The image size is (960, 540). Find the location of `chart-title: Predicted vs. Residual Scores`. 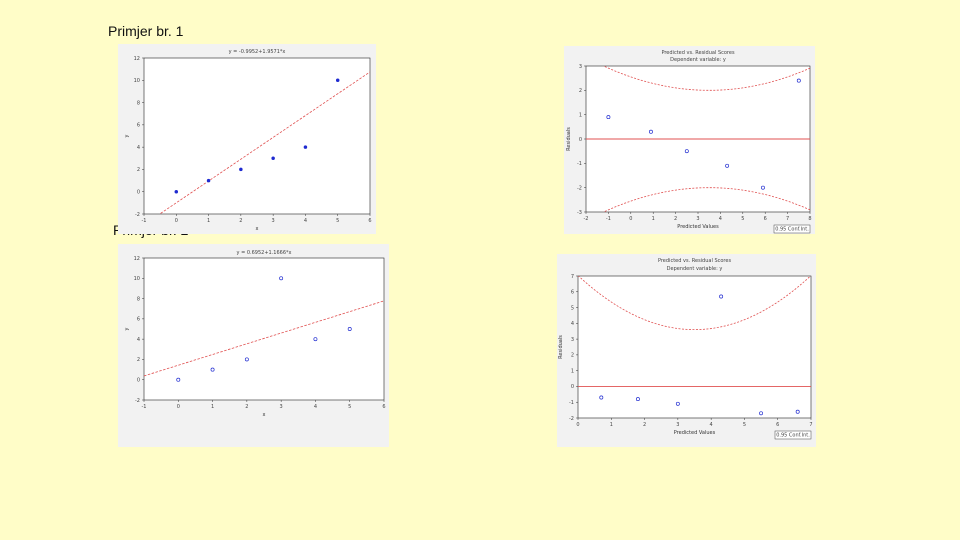

chart-title: Predicted vs. Residual Scores is located at coordinates (695, 261).